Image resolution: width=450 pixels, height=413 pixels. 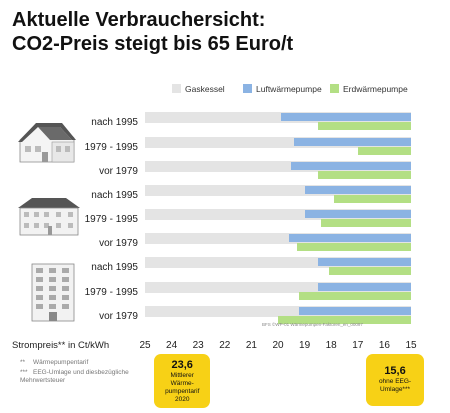 I want to click on callout-ohne-eeg-umlage-line-1: ohne EEG-, so click(x=395, y=381).